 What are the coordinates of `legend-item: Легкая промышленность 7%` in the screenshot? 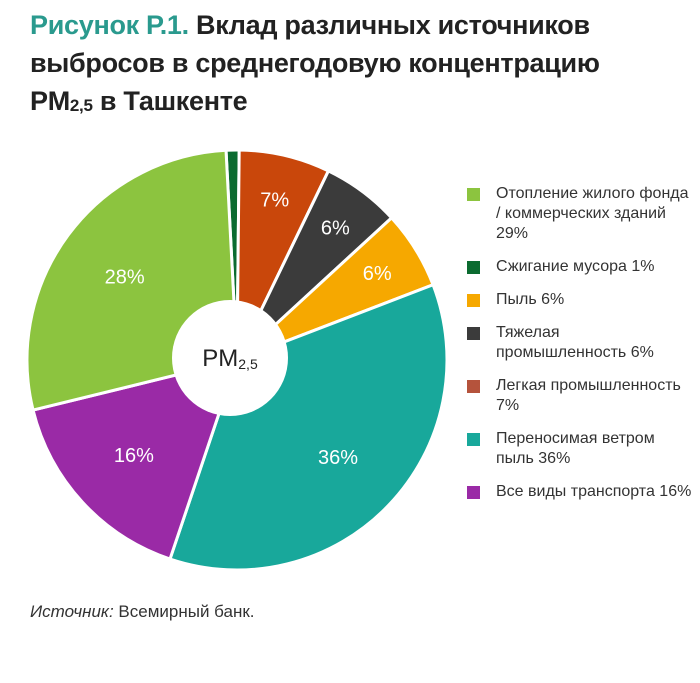 It's located at (579, 396).